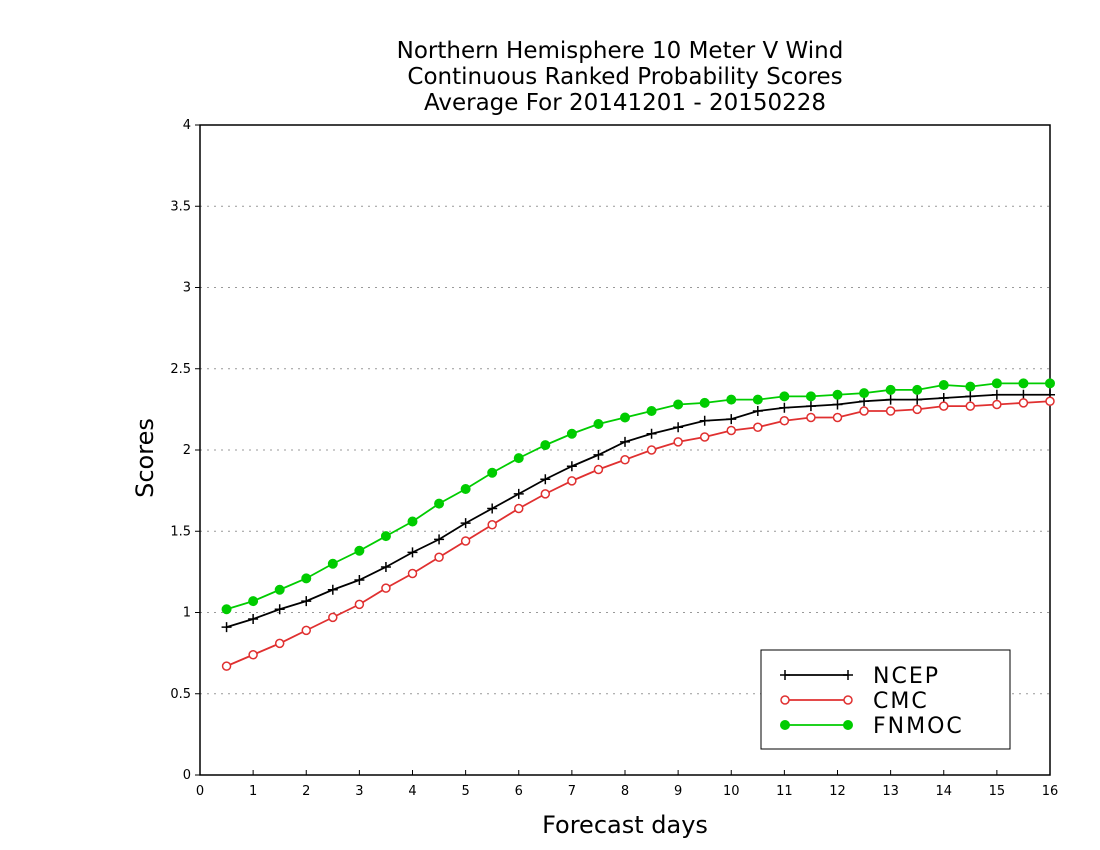 Image resolution: width=1100 pixels, height=850 pixels. I want to click on legend-marker-fnmoc, so click(848, 725).